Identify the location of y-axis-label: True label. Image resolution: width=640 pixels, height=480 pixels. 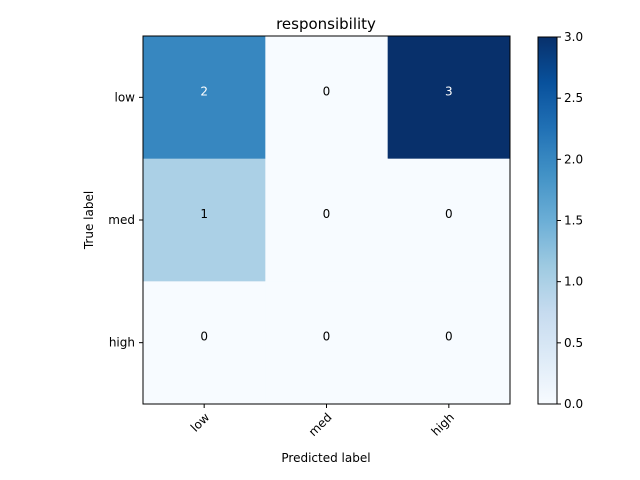
(89, 220).